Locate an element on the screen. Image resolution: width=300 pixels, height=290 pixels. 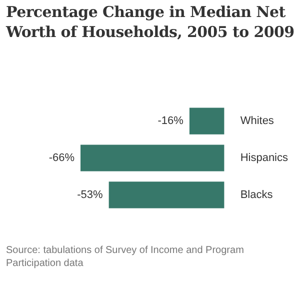
y-tick-label: Blacks is located at coordinates (257, 194).